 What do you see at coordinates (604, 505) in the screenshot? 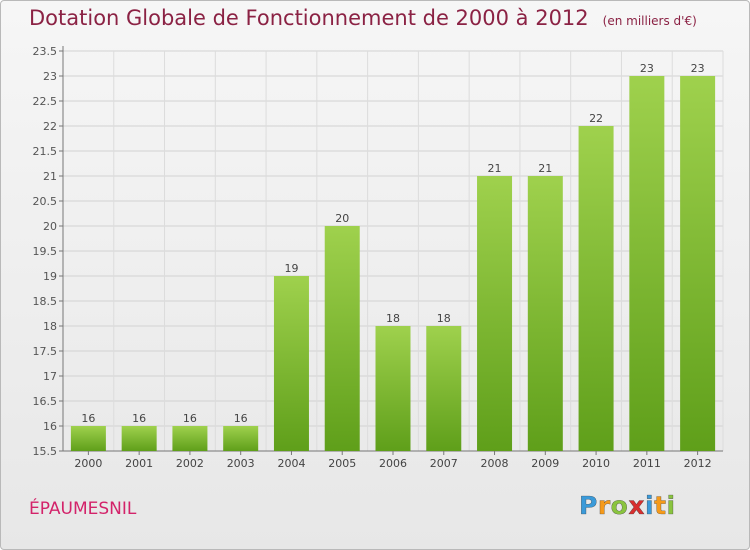
I see `logo-letter: r` at bounding box center [604, 505].